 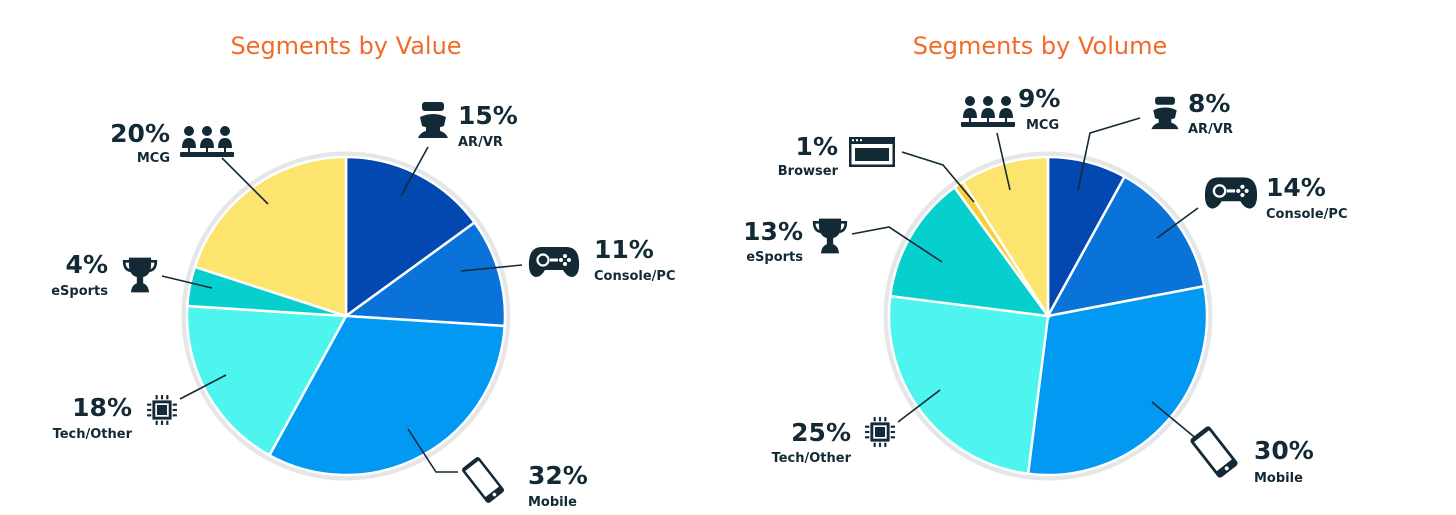 I want to click on volume-label-tech: 25% Tech/Other, so click(x=856, y=427).